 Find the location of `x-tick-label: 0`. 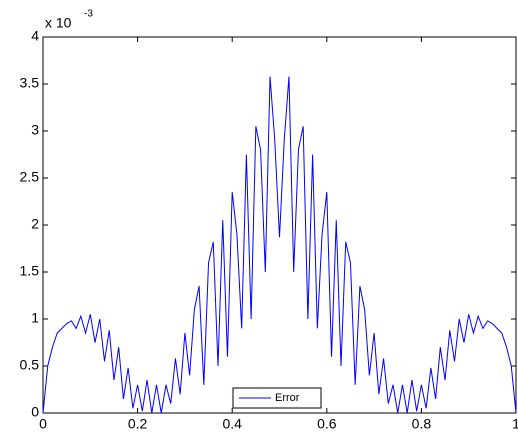

x-tick-label: 0 is located at coordinates (43, 424).